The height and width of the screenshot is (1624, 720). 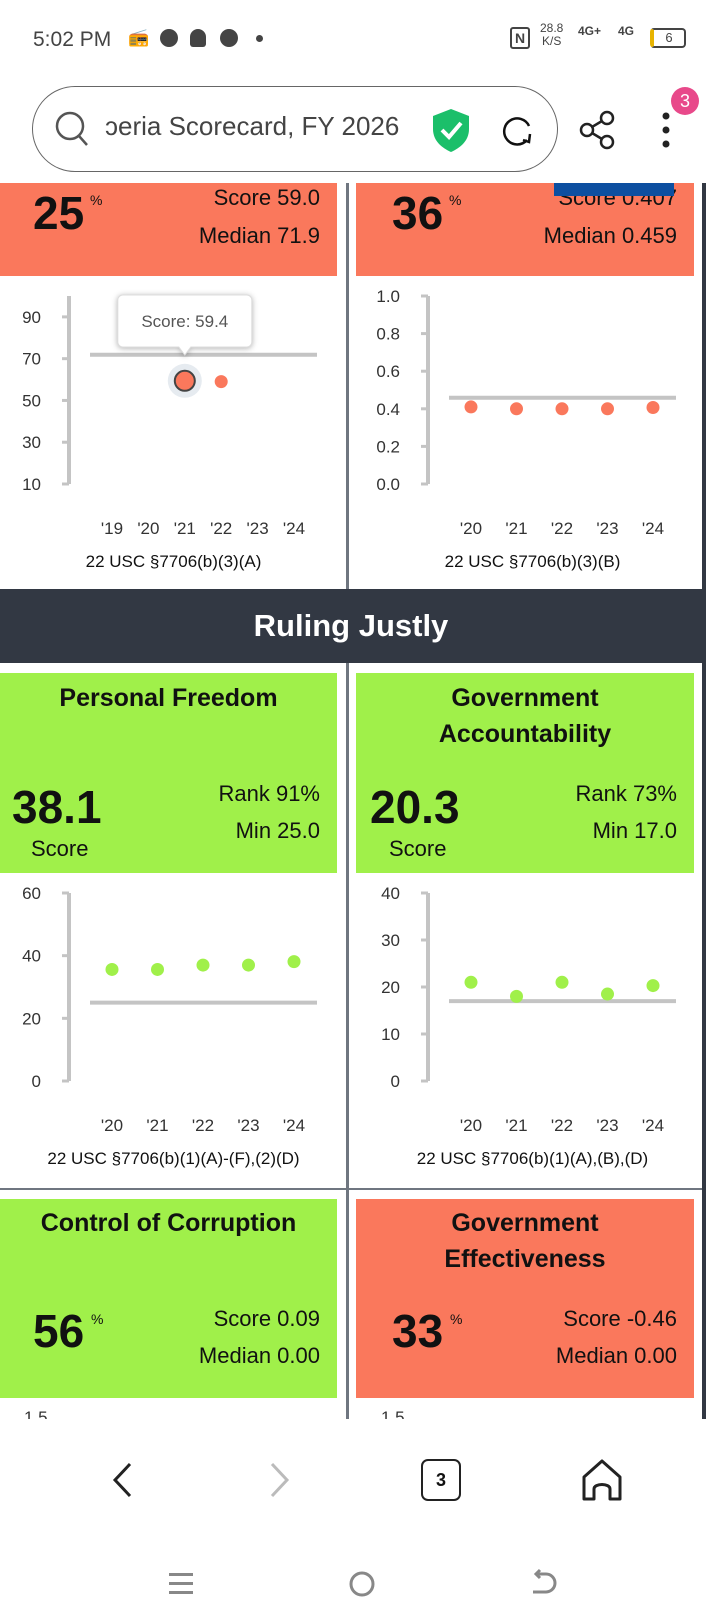 I want to click on metric-card: 25 % Score 59.0 Median 71.9, so click(x=168, y=229).